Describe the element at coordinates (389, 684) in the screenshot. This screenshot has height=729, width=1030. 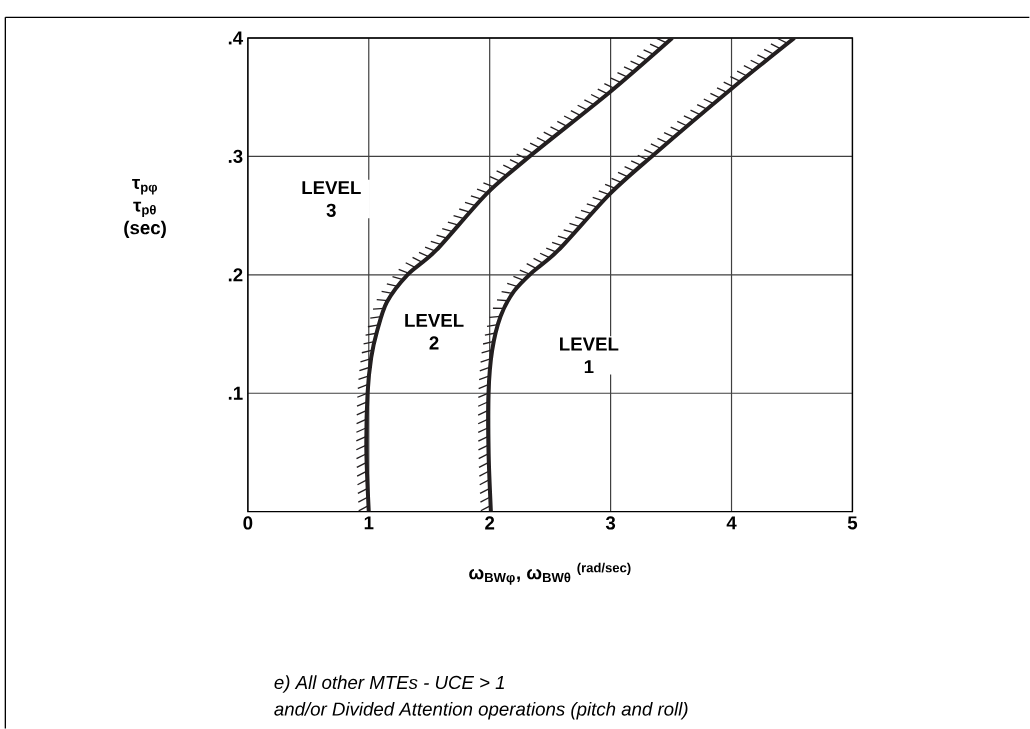
I see `text: e) All other MTEs - UCE > 1` at that location.